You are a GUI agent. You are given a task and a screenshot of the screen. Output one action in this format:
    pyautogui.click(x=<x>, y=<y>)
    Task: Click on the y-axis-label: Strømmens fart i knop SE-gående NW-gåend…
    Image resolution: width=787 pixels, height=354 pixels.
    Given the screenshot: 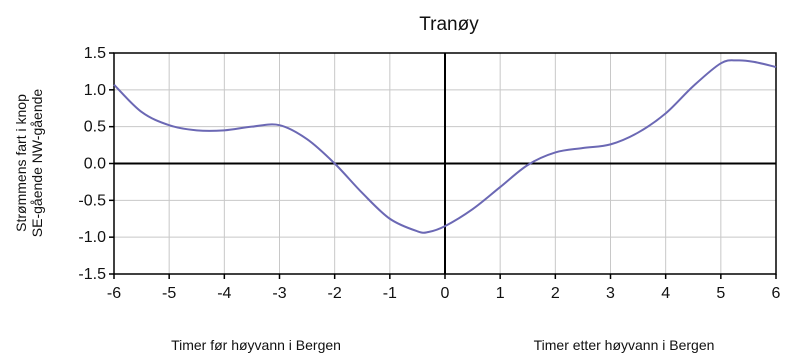 What is the action you would take?
    pyautogui.click(x=29, y=163)
    